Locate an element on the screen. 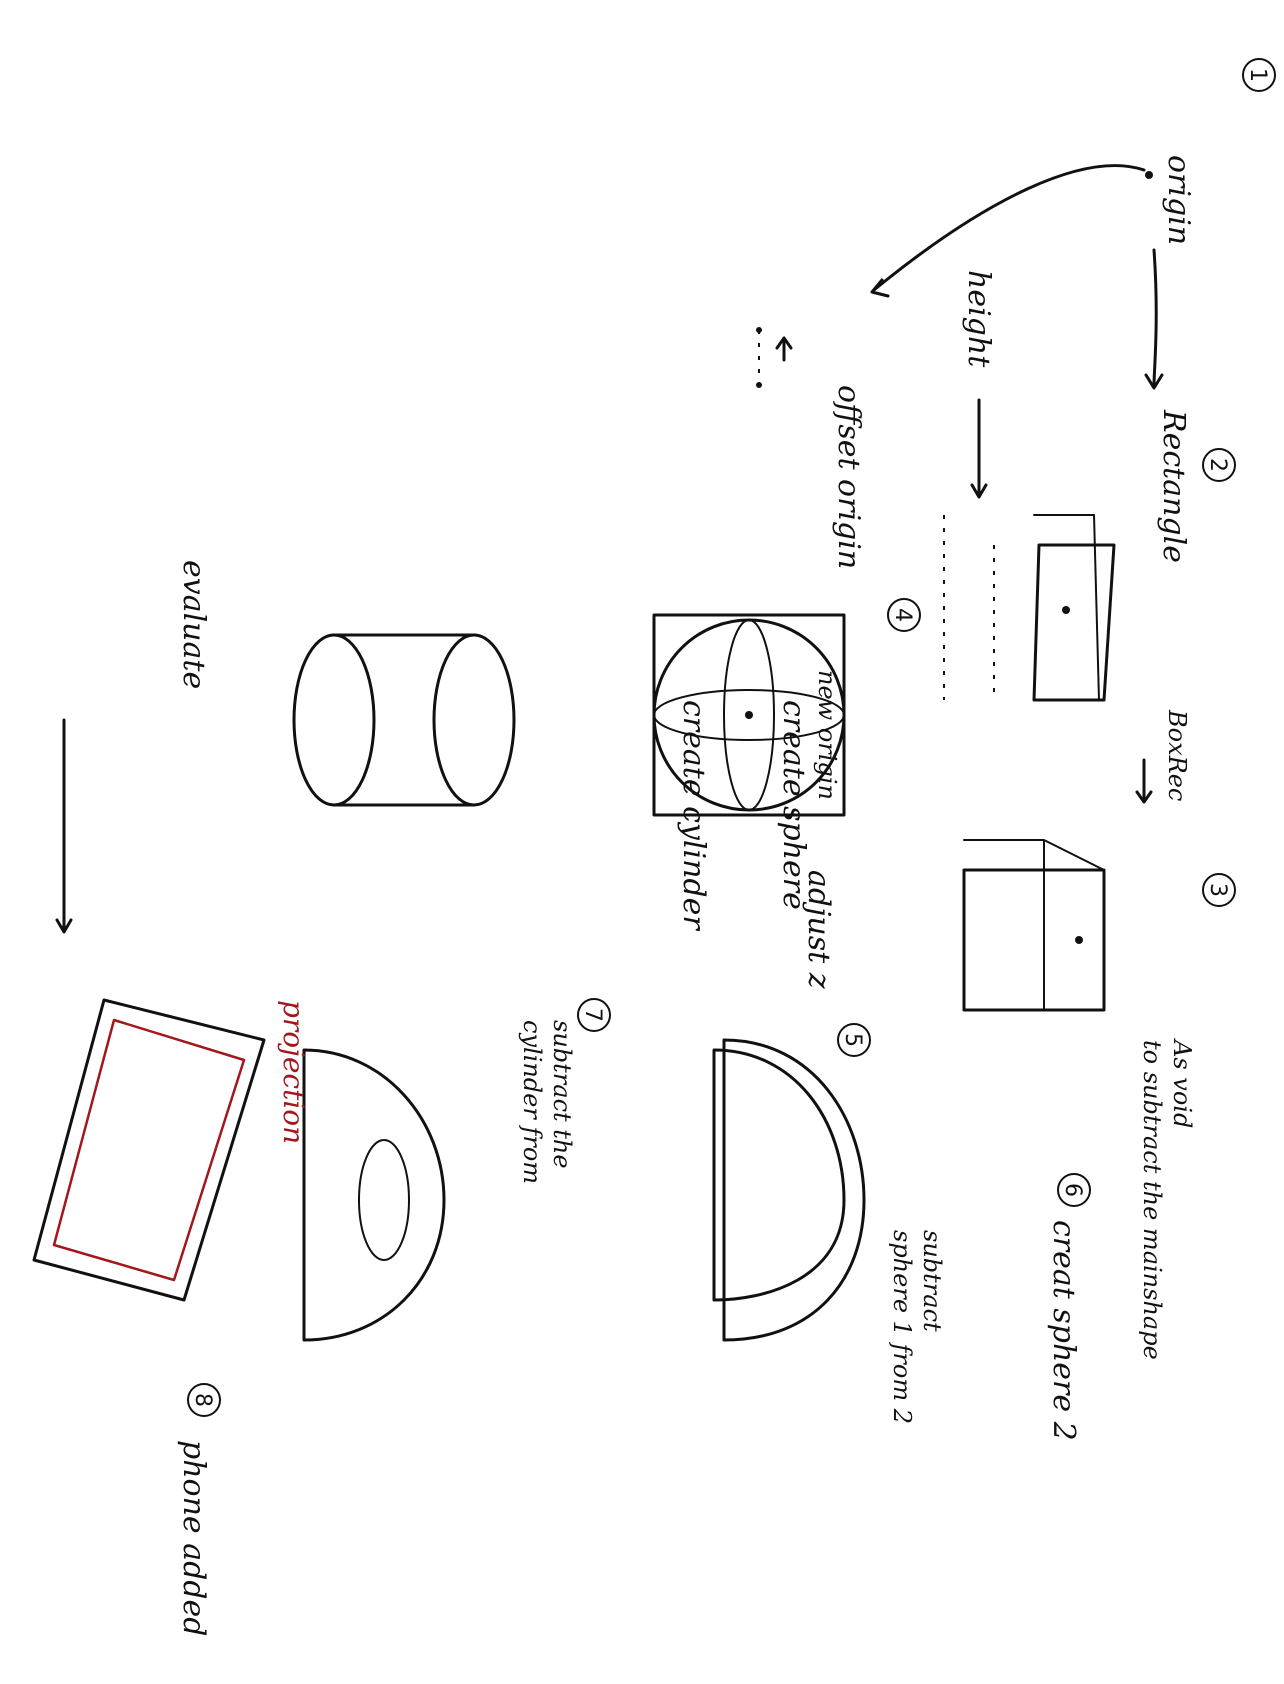 Image resolution: width=1284 pixels, height=1684 pixels. height-label: height is located at coordinates (978, 319).